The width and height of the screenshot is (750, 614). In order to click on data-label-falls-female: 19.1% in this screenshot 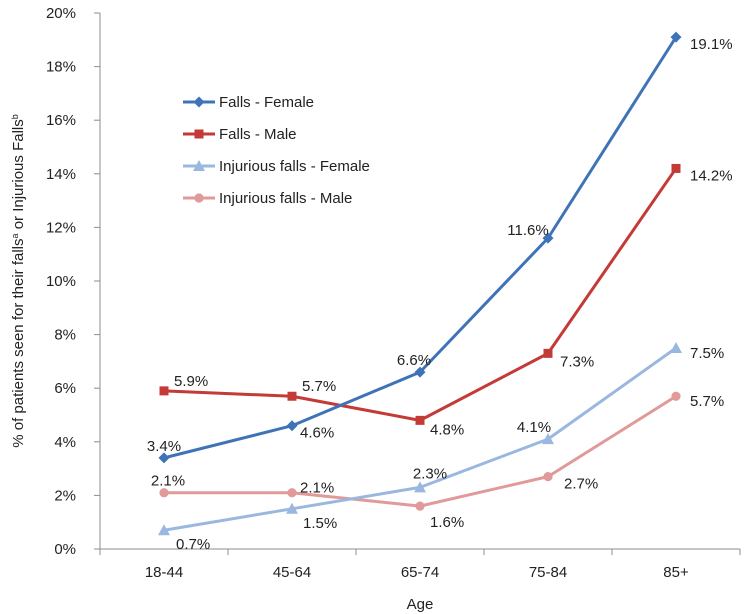, I will do `click(711, 44)`.